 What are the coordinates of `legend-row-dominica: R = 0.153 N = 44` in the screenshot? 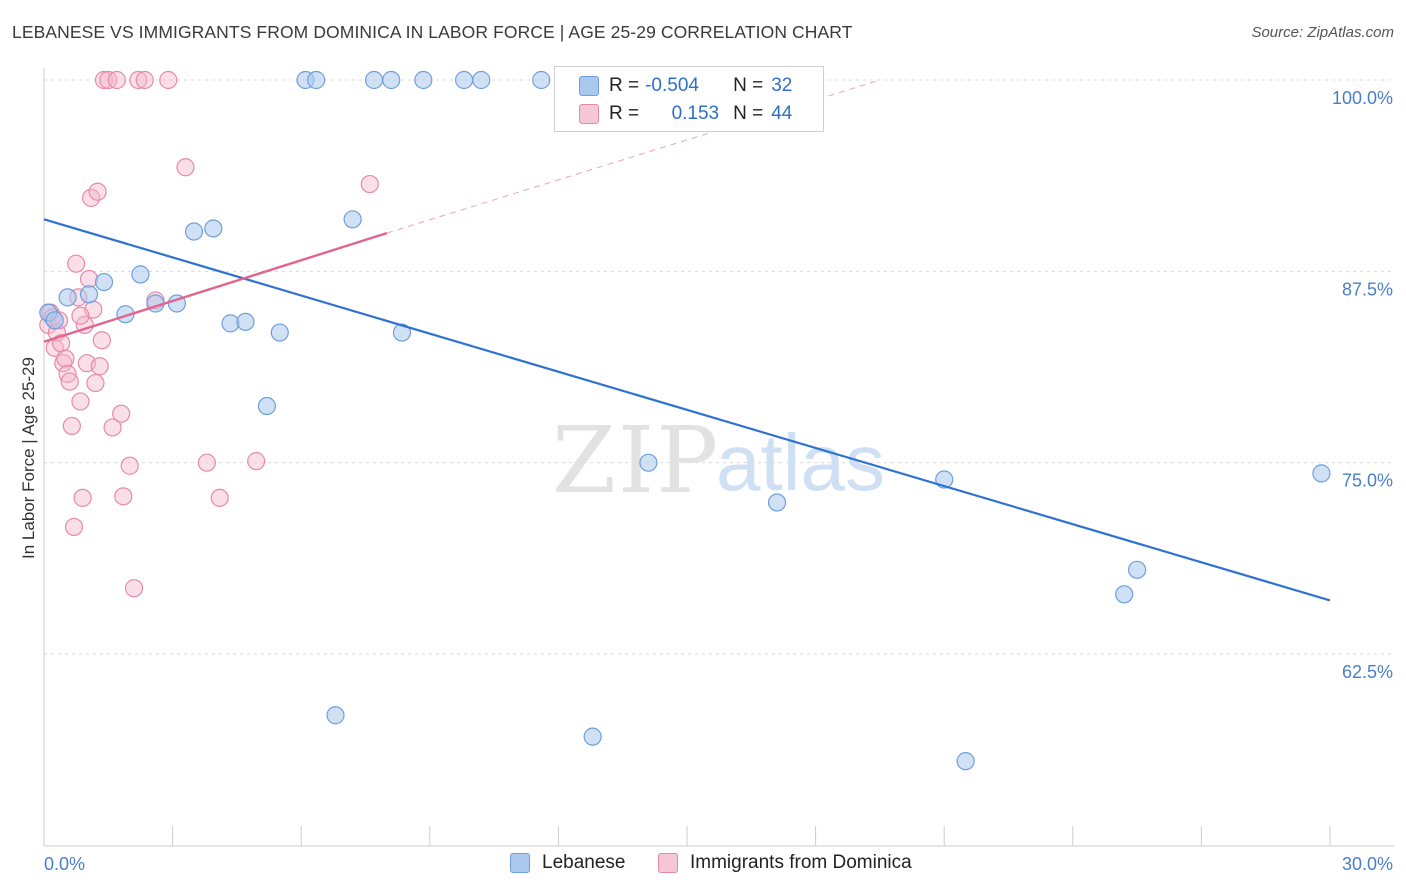 It's located at (673, 114).